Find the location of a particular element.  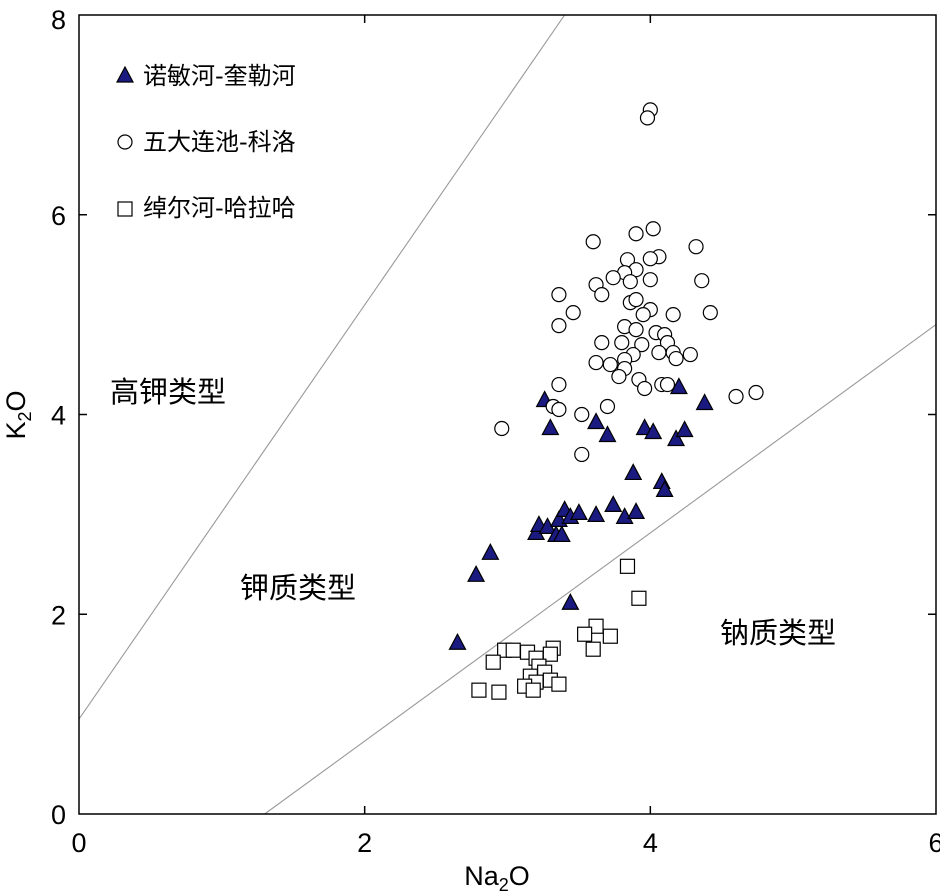

x-tick-label: 6 is located at coordinates (934, 843).